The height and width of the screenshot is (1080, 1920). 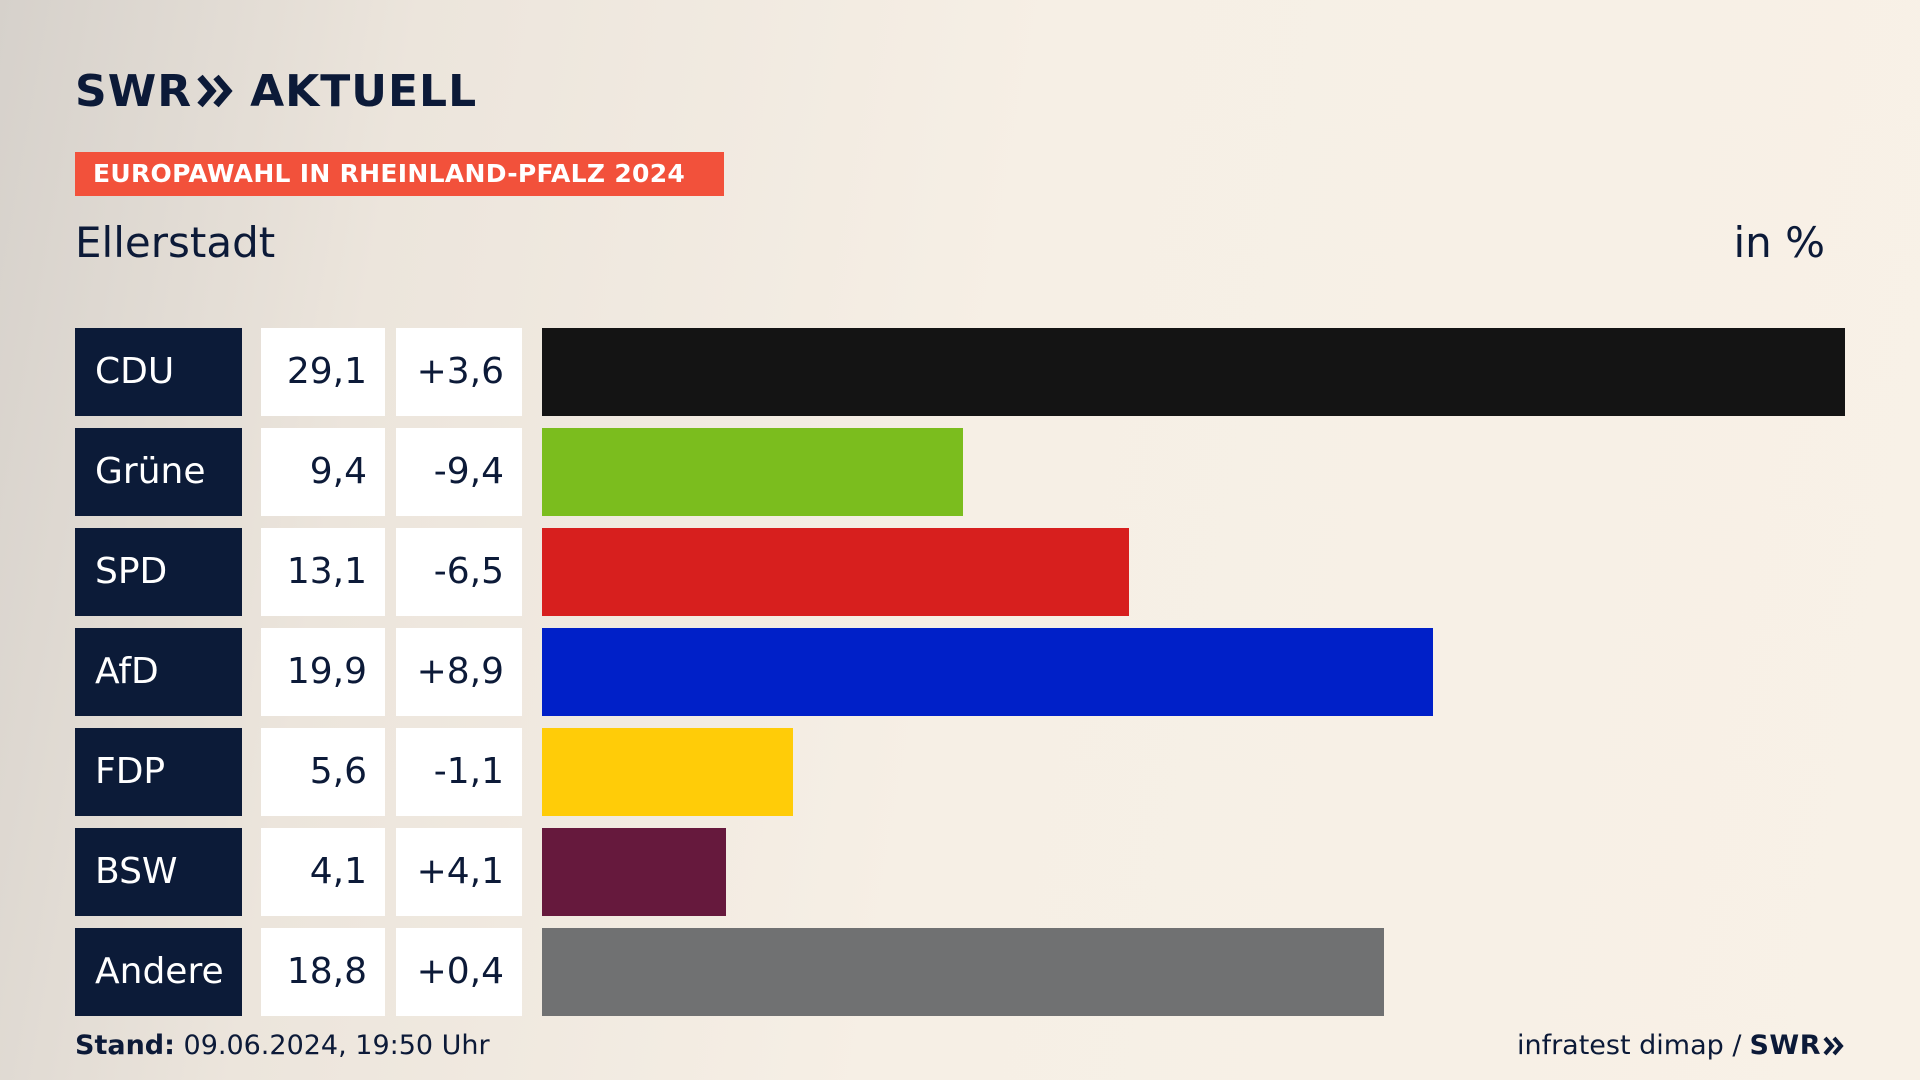 What do you see at coordinates (960, 772) in the screenshot?
I see `result-row: FDP 5,6 -1,1` at bounding box center [960, 772].